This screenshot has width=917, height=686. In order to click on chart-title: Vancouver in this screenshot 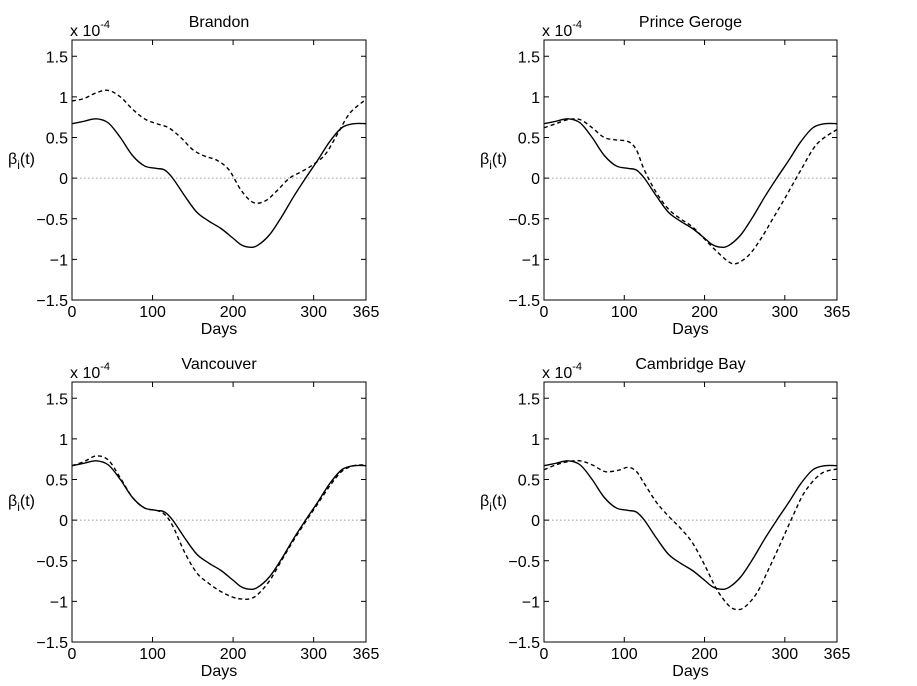, I will do `click(219, 364)`.